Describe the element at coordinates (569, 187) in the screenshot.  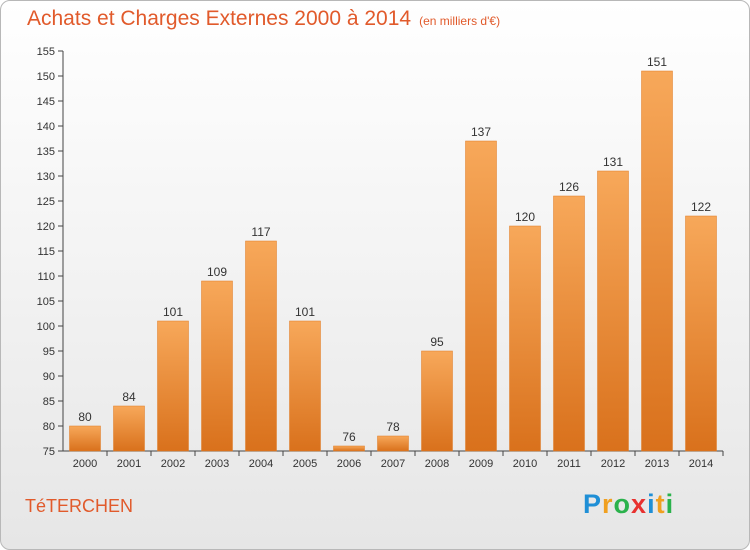
I see `bar-value-label: 126` at that location.